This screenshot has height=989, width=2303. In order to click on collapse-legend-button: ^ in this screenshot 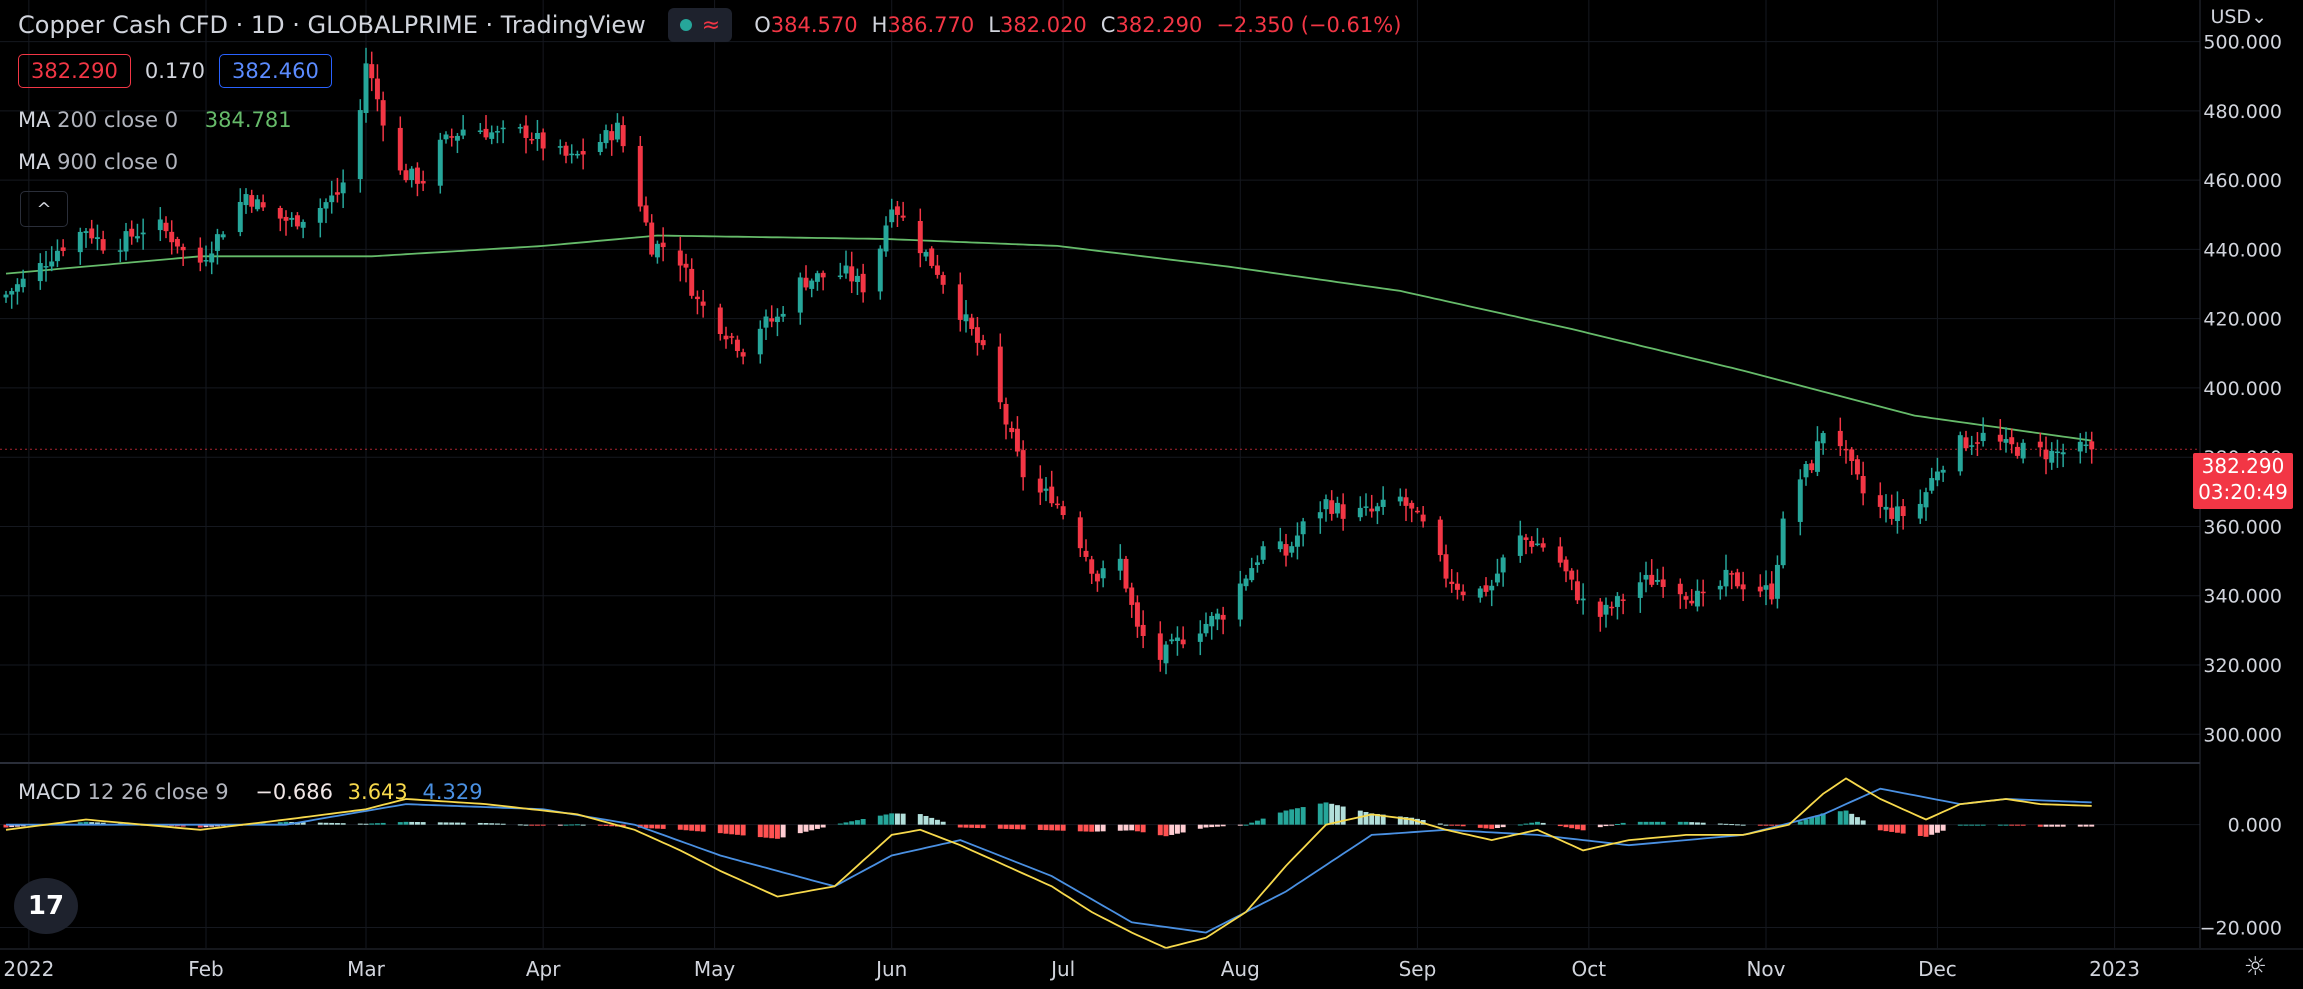, I will do `click(44, 209)`.